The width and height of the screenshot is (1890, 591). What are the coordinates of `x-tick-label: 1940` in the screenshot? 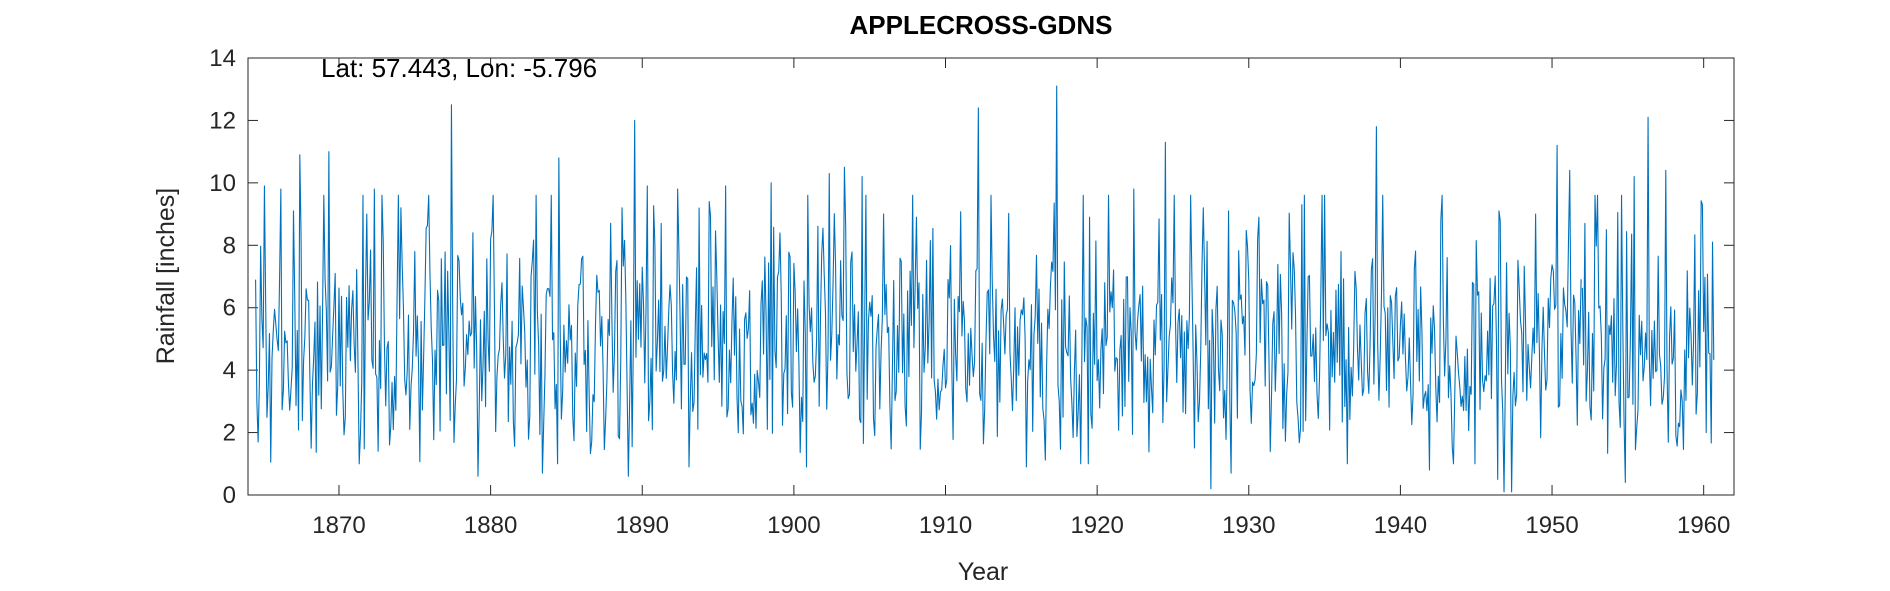 It's located at (1400, 525).